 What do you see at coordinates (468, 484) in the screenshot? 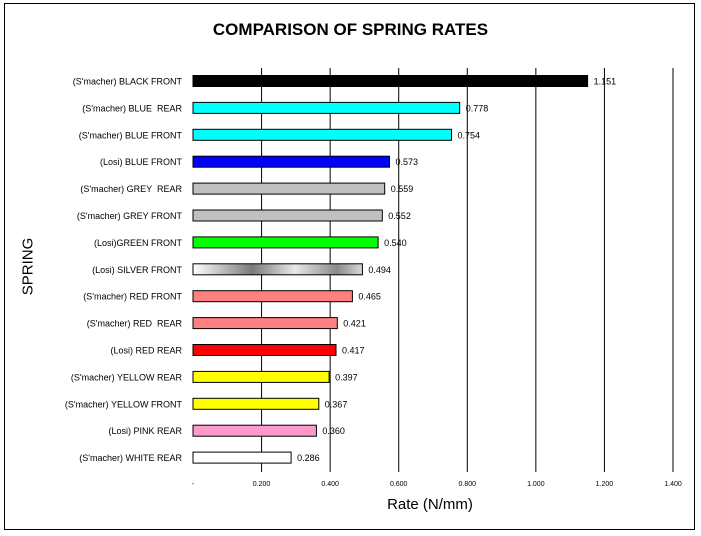
I see `x-tick-label: 0.800` at bounding box center [468, 484].